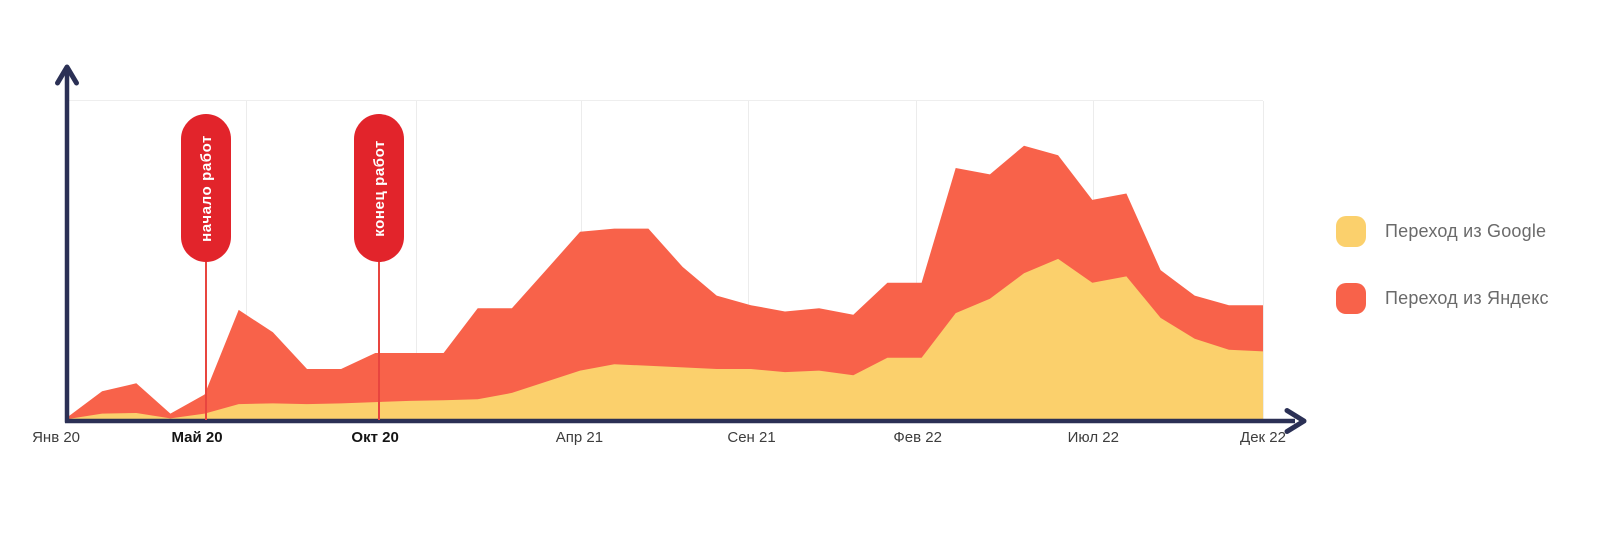 This screenshot has height=542, width=1600. What do you see at coordinates (579, 437) in the screenshot?
I see `x-tick-label: Апр 21` at bounding box center [579, 437].